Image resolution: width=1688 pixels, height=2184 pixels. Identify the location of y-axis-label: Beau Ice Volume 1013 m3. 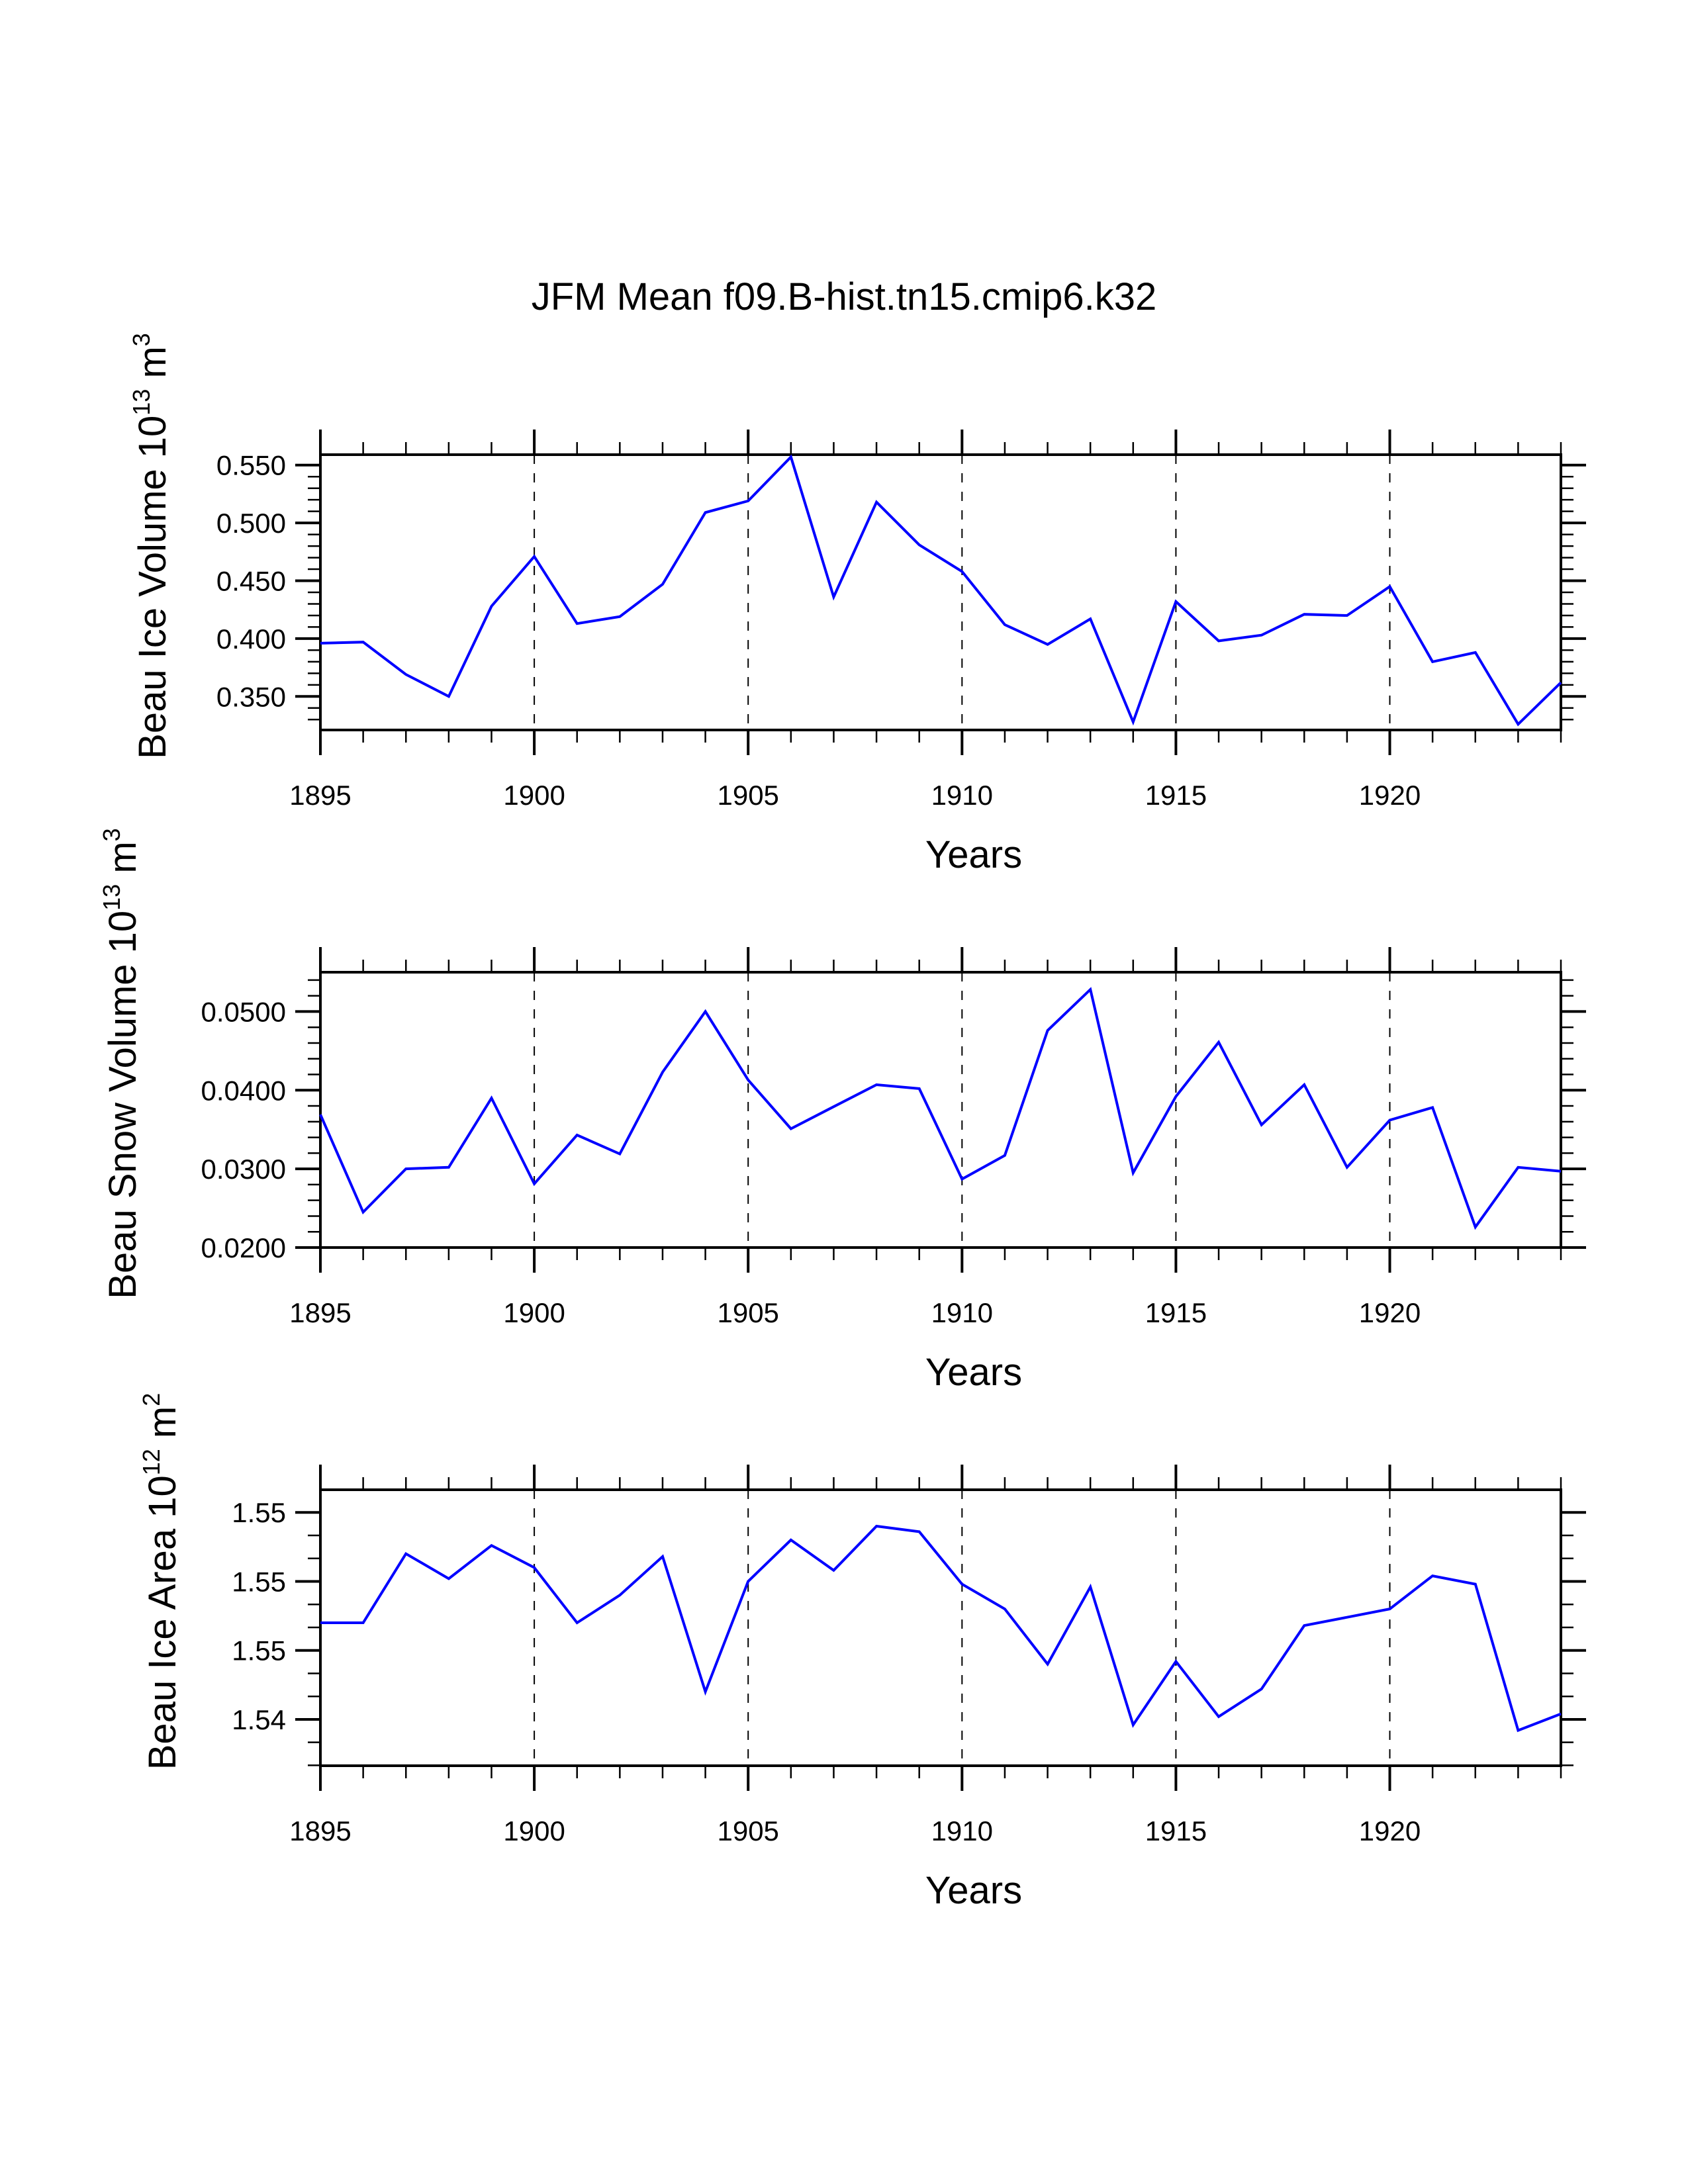
(151, 546).